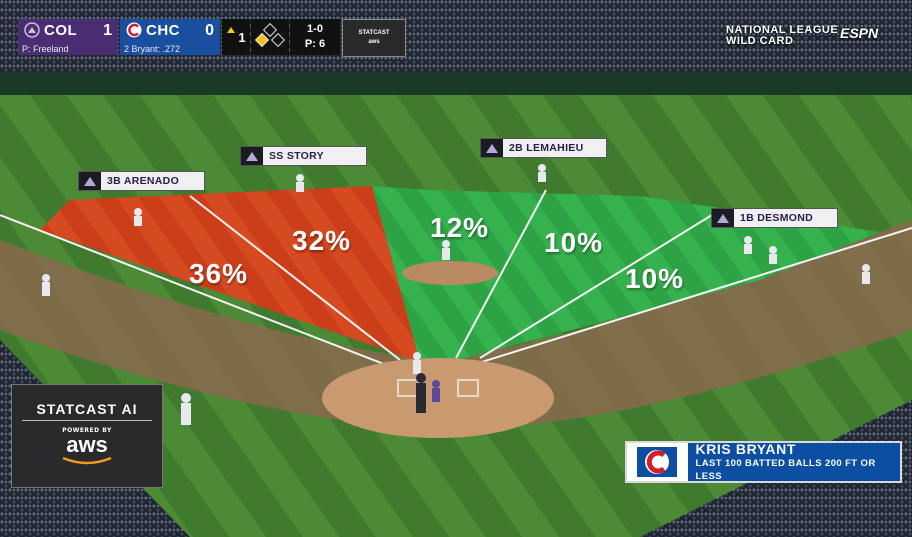 This screenshot has width=912, height=537. What do you see at coordinates (163, 30) in the screenshot?
I see `home-team-abbr: CHC` at bounding box center [163, 30].